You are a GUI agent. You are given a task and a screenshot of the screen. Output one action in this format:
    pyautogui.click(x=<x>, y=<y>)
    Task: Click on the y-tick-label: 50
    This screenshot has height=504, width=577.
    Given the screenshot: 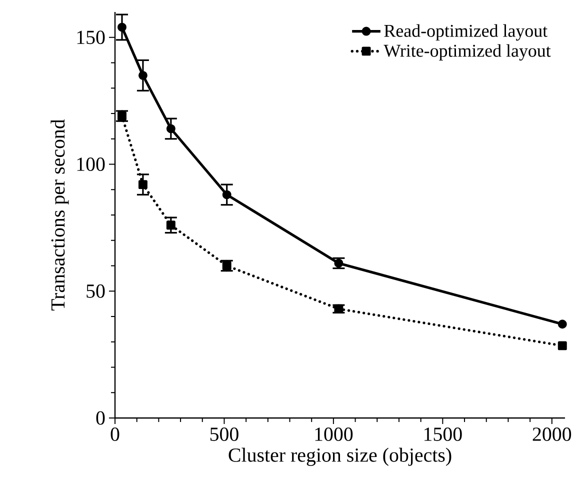 What is the action you would take?
    pyautogui.click(x=95, y=291)
    